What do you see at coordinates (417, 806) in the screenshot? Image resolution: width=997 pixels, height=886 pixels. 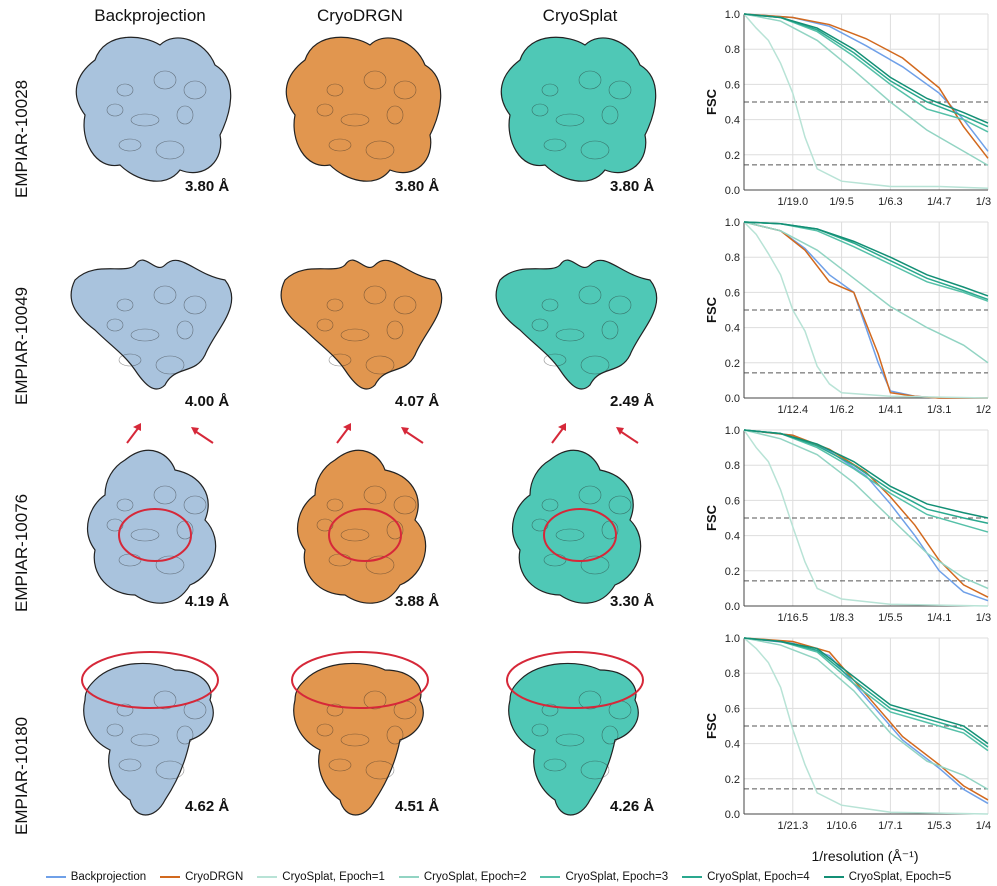 I see `resolution-label: 4.51 Å` at bounding box center [417, 806].